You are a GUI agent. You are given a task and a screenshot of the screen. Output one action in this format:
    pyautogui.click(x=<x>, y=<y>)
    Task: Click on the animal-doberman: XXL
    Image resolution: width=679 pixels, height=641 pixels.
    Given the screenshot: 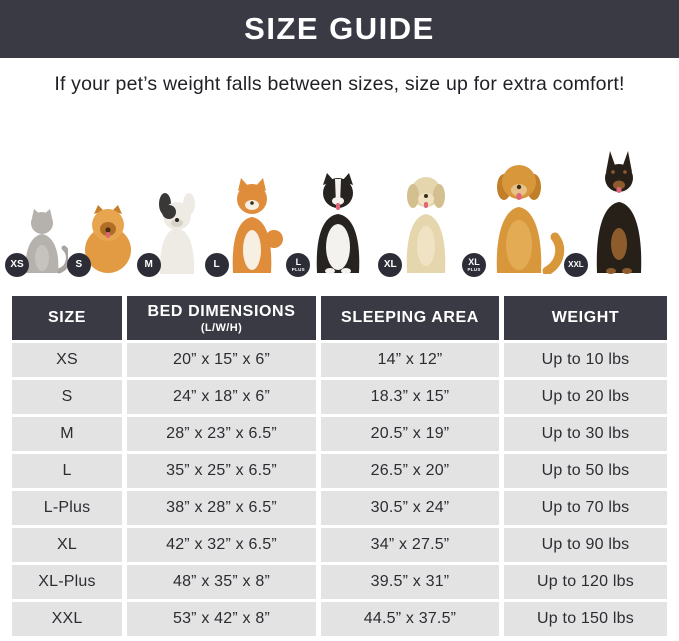 What is the action you would take?
    pyautogui.click(x=613, y=213)
    